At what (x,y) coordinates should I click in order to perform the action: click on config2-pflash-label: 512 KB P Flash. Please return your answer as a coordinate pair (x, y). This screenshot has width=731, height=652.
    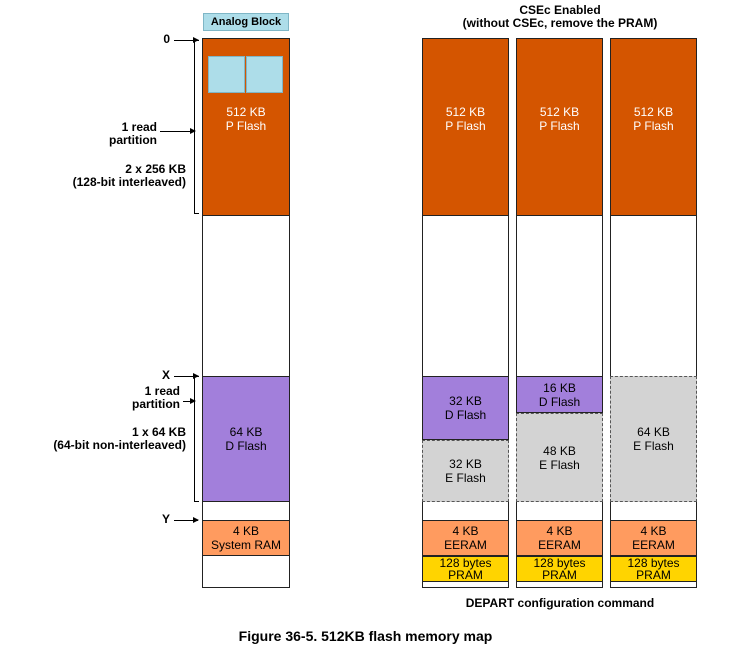
    Looking at the image, I should click on (559, 119).